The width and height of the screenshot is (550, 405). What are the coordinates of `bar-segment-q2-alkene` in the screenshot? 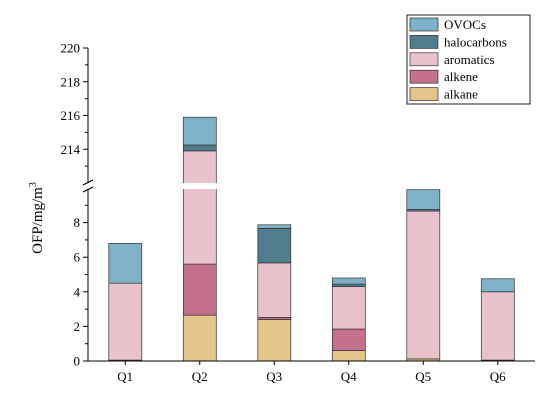 It's located at (199, 289).